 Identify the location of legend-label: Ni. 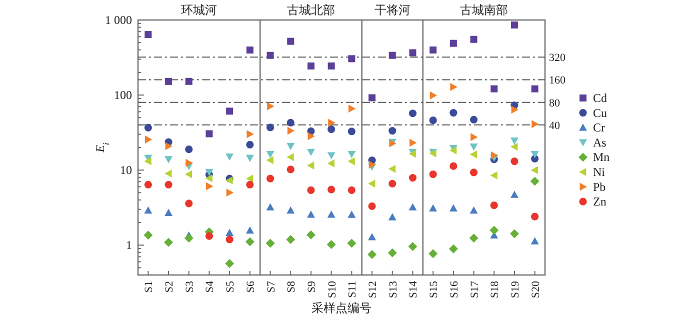
(599, 172).